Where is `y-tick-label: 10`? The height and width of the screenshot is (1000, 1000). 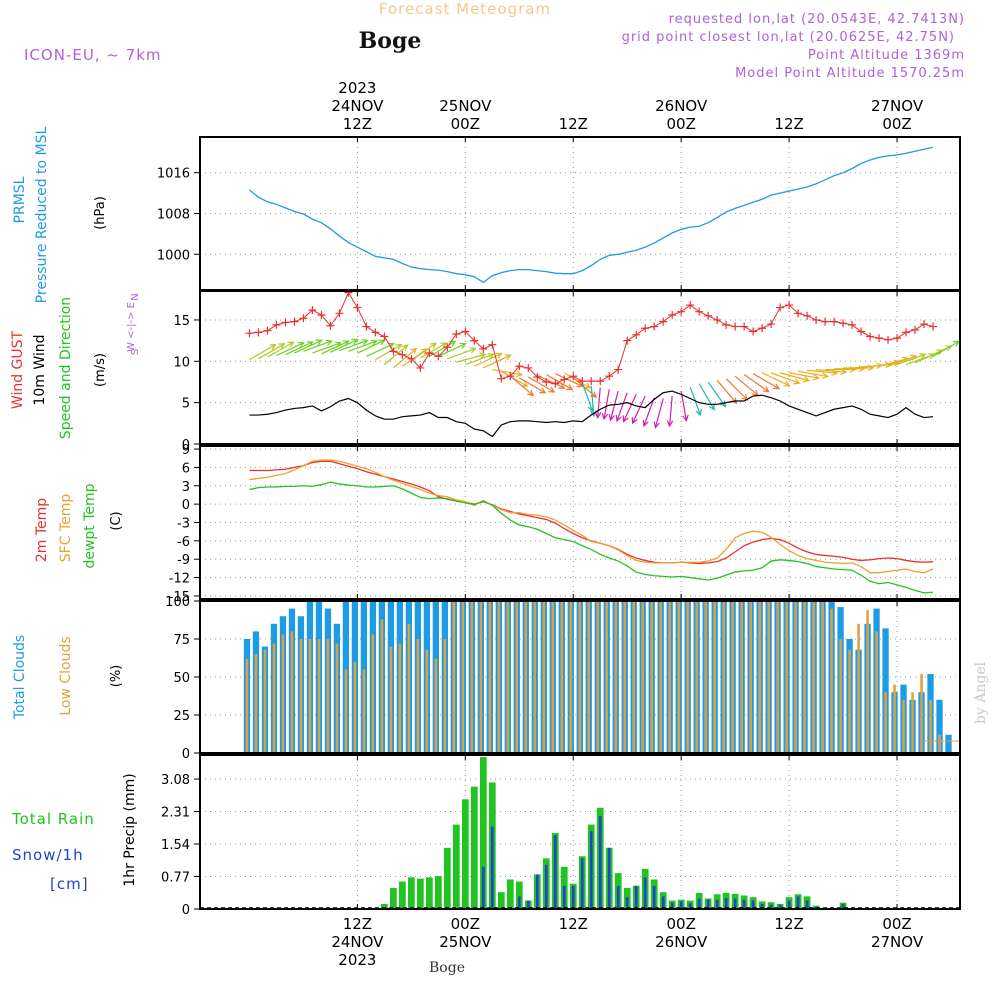 y-tick-label: 10 is located at coordinates (181, 362).